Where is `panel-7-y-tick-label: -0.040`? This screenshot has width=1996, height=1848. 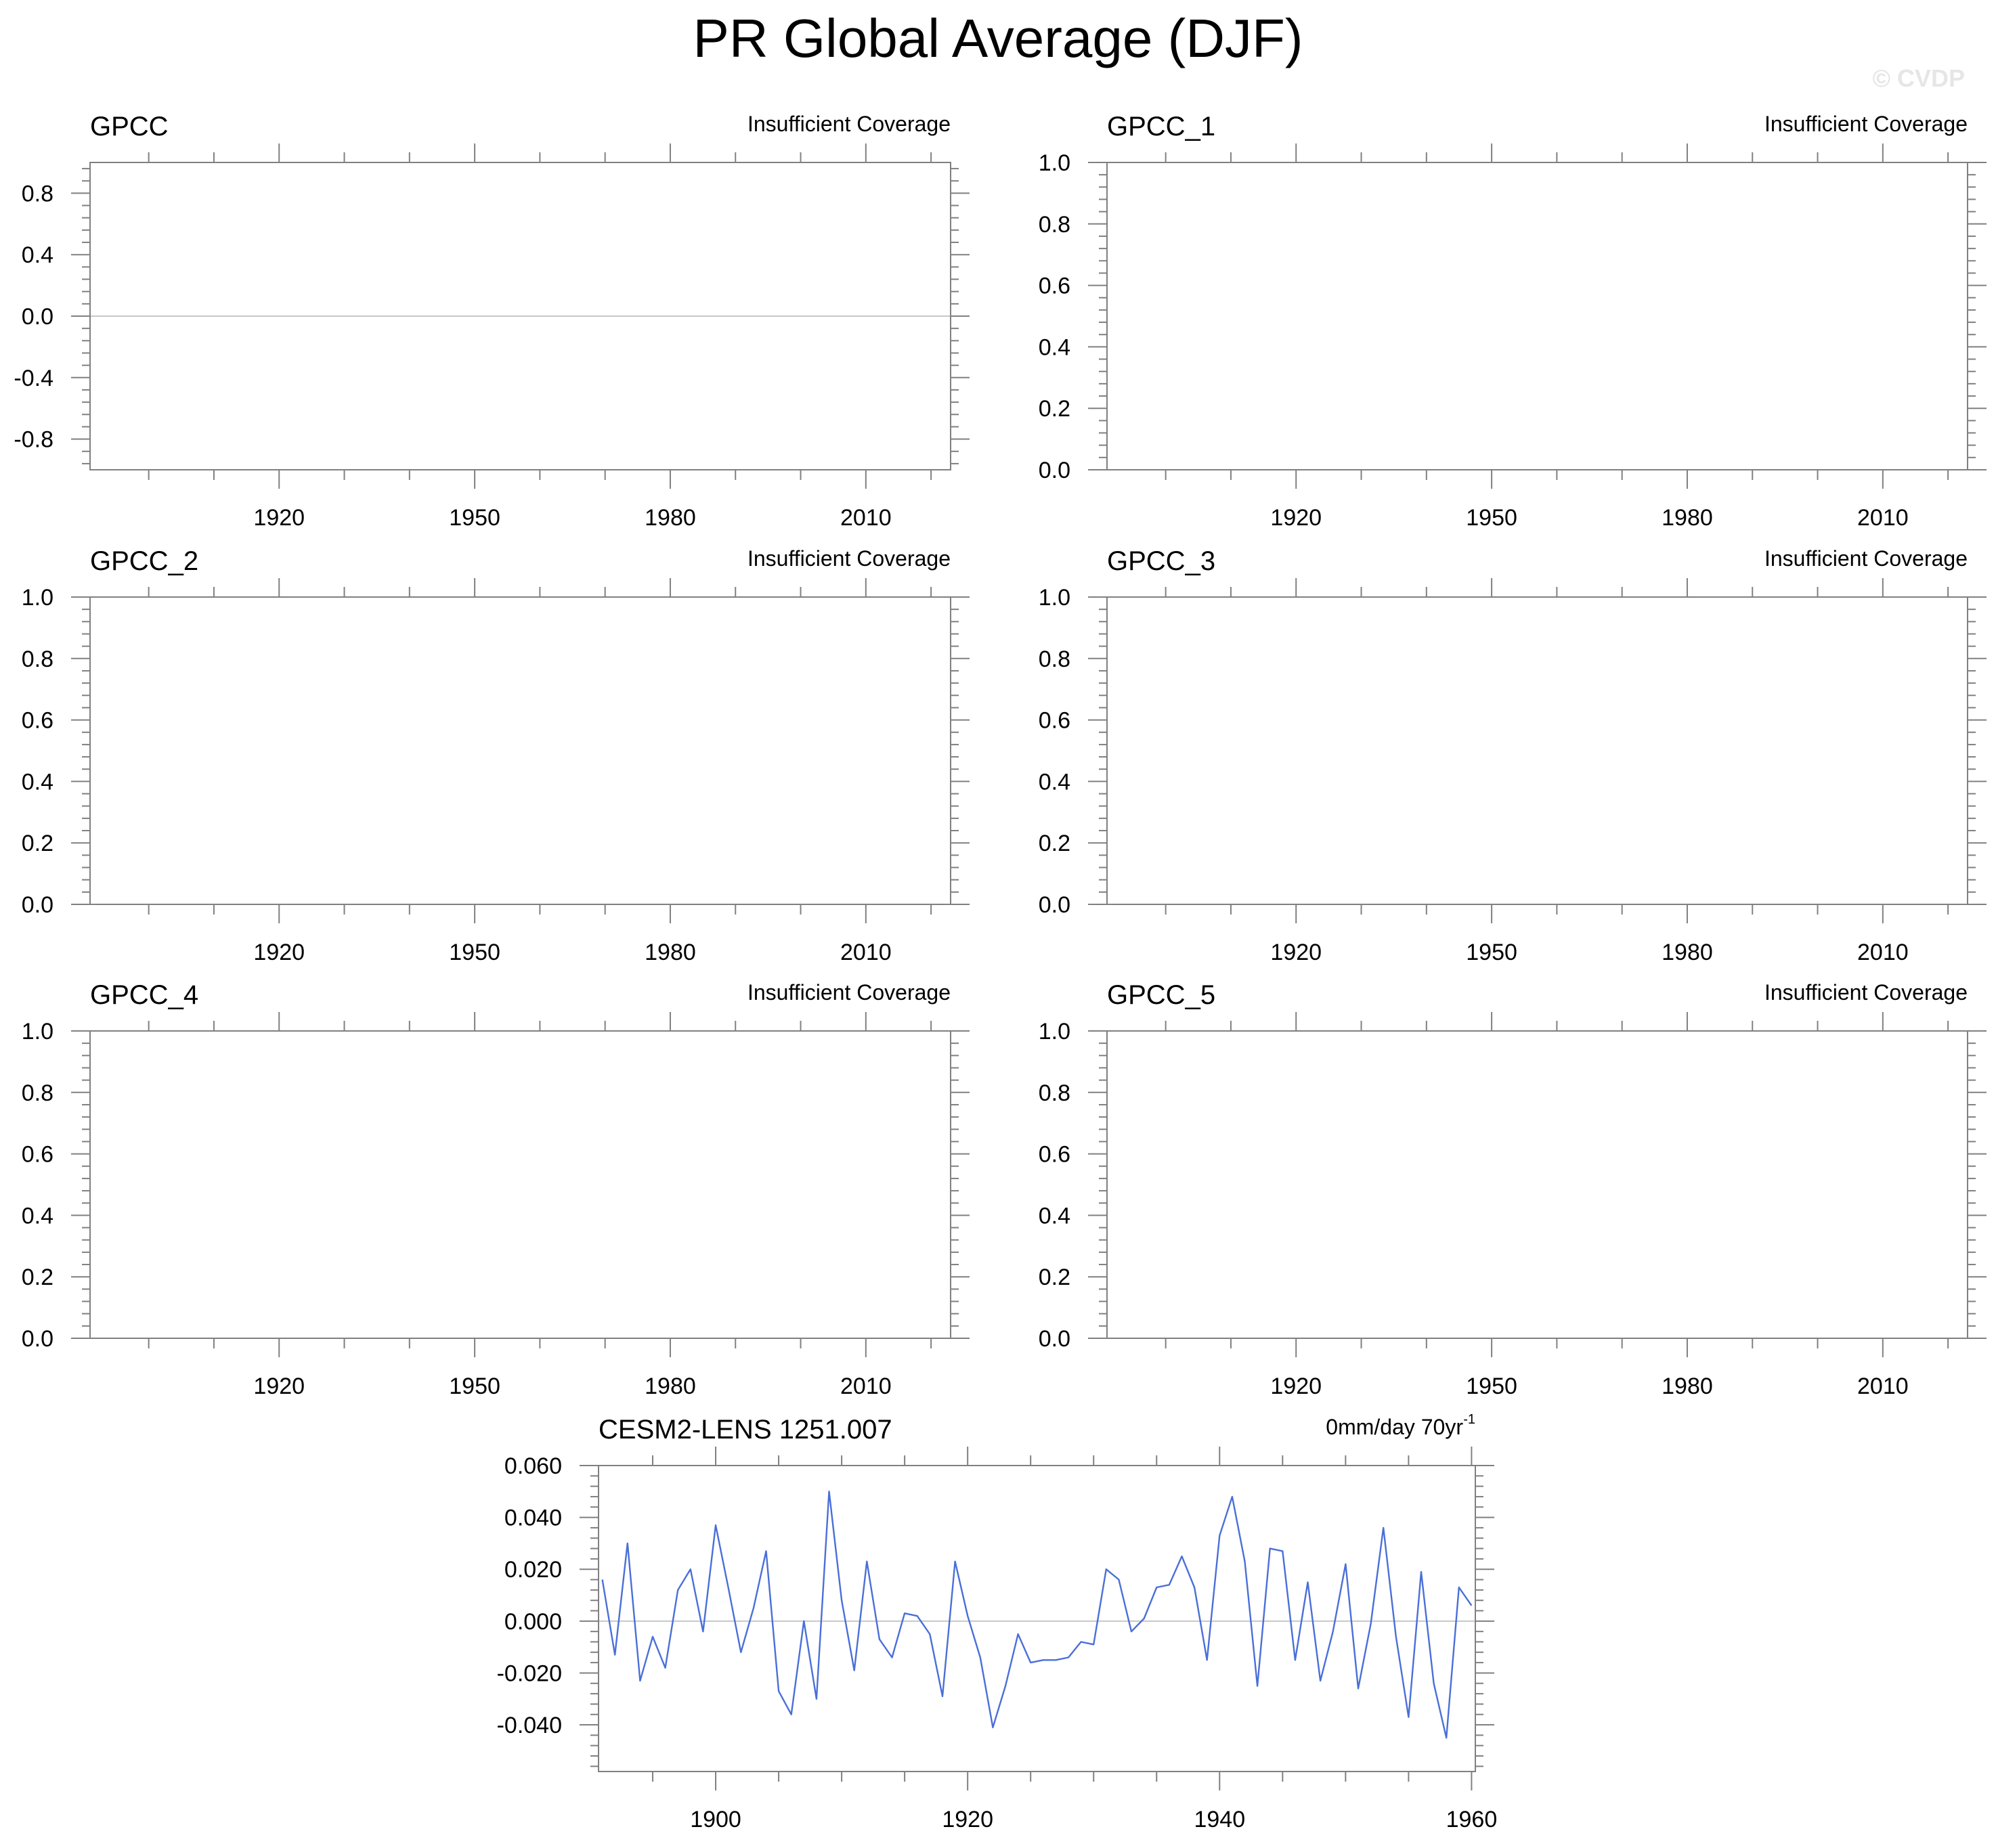
panel-7-y-tick-label: -0.040 is located at coordinates (529, 1726).